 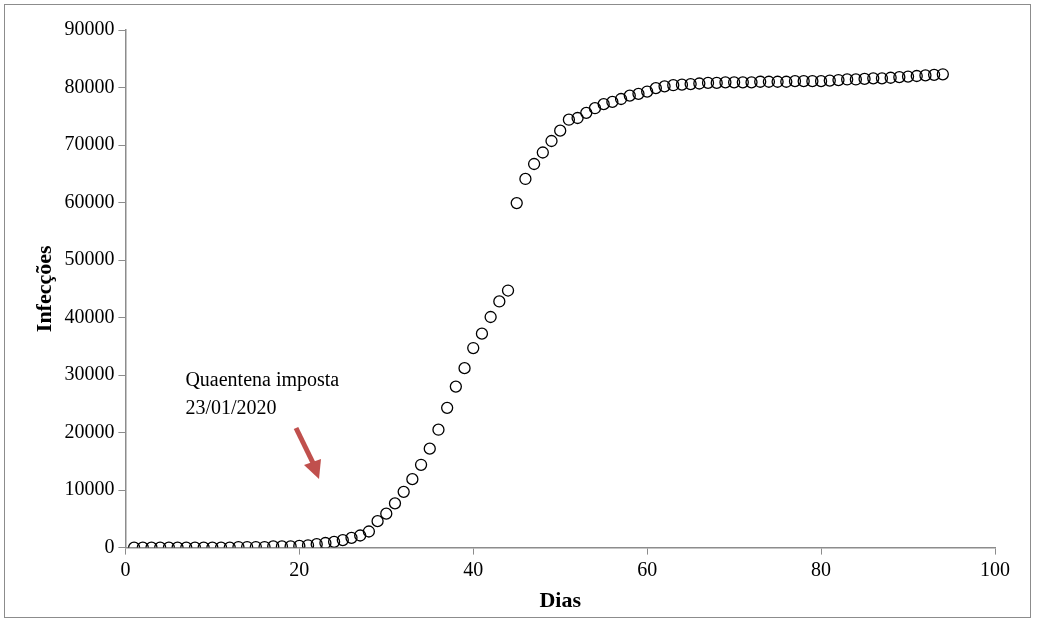 I want to click on y-tick-label: 20000, so click(x=89, y=430).